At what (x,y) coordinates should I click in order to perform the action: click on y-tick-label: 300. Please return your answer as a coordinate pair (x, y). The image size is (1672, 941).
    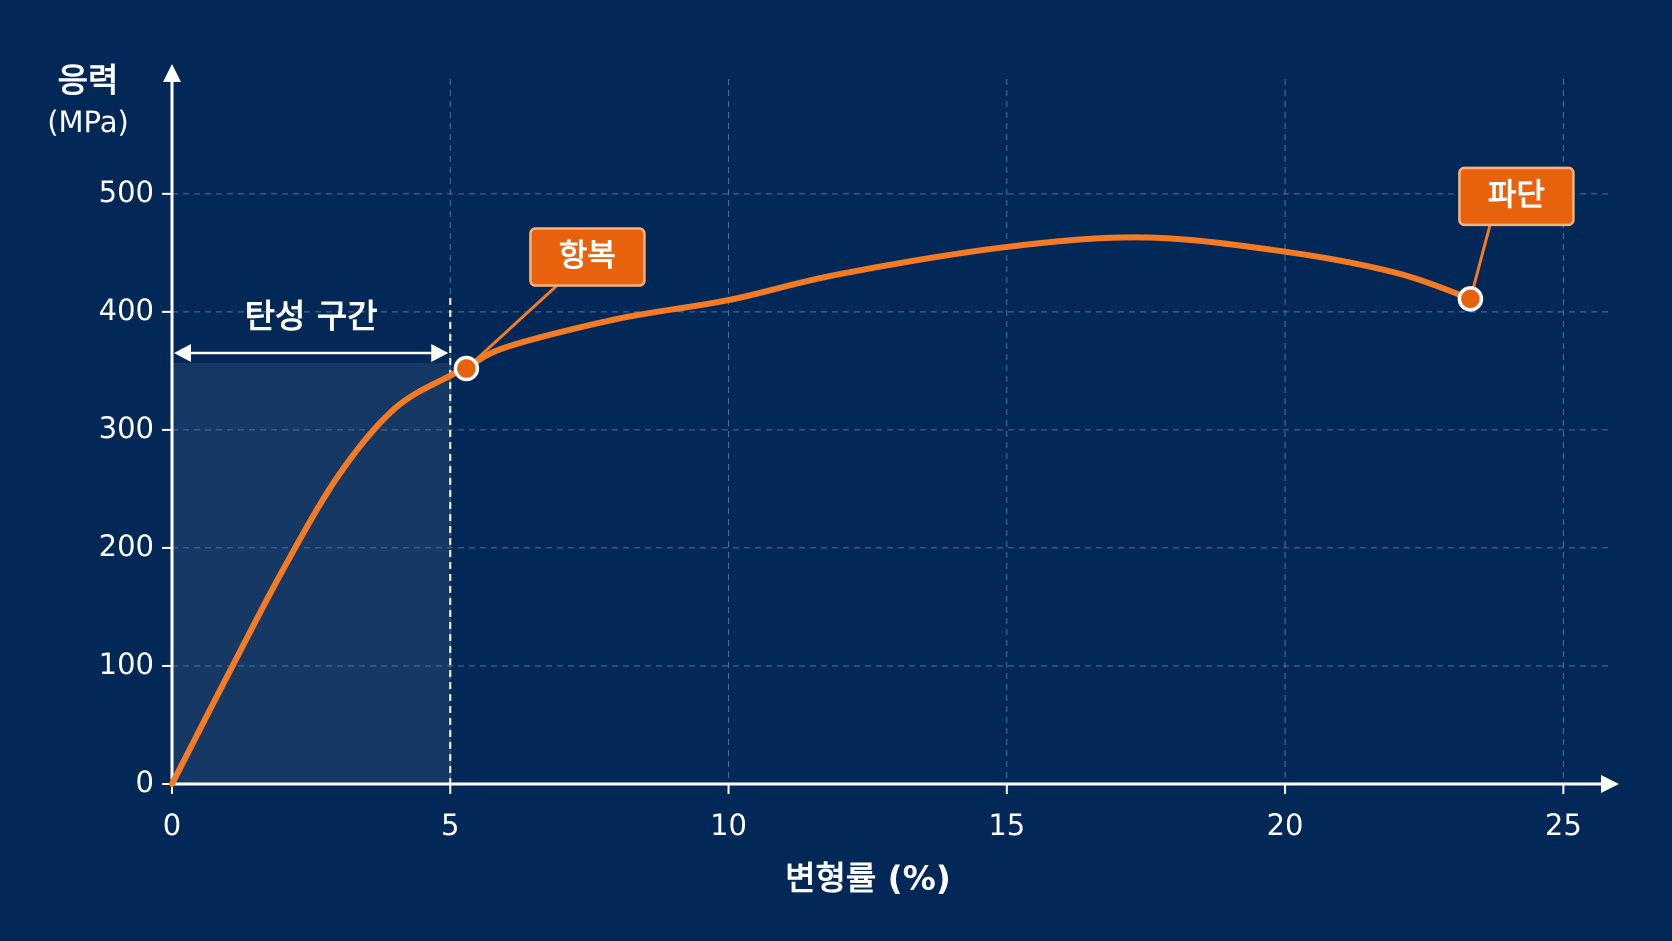
    Looking at the image, I should click on (126, 428).